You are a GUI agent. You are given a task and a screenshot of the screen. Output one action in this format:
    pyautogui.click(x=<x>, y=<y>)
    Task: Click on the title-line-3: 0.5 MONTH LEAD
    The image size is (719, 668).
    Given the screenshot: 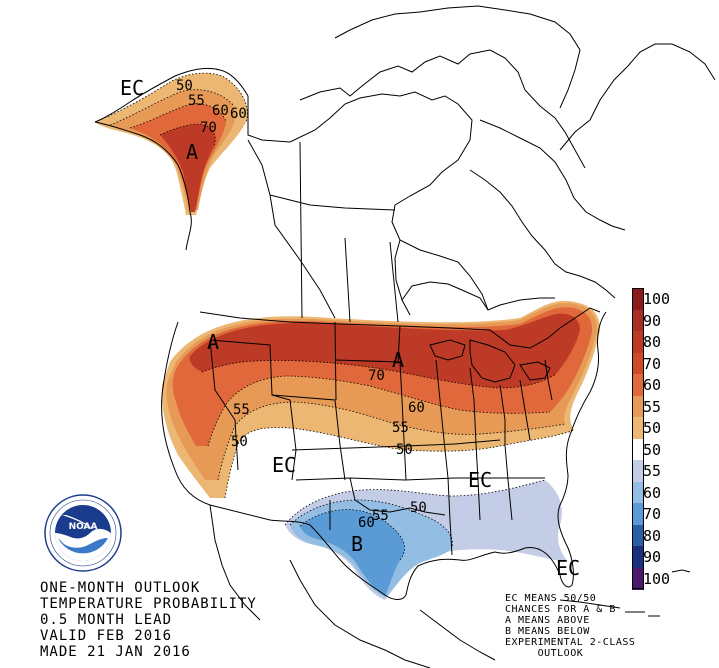 What is the action you would take?
    pyautogui.click(x=106, y=620)
    